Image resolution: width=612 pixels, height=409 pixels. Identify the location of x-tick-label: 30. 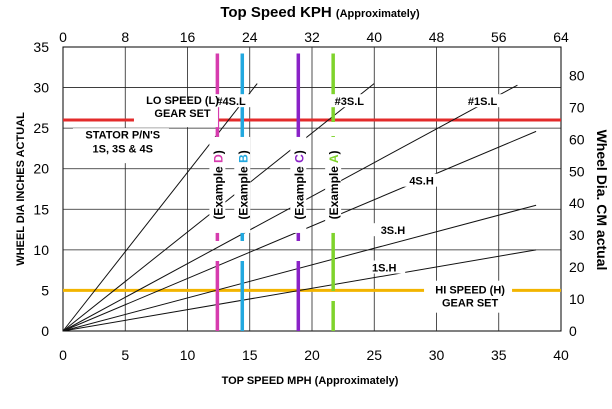
(437, 355).